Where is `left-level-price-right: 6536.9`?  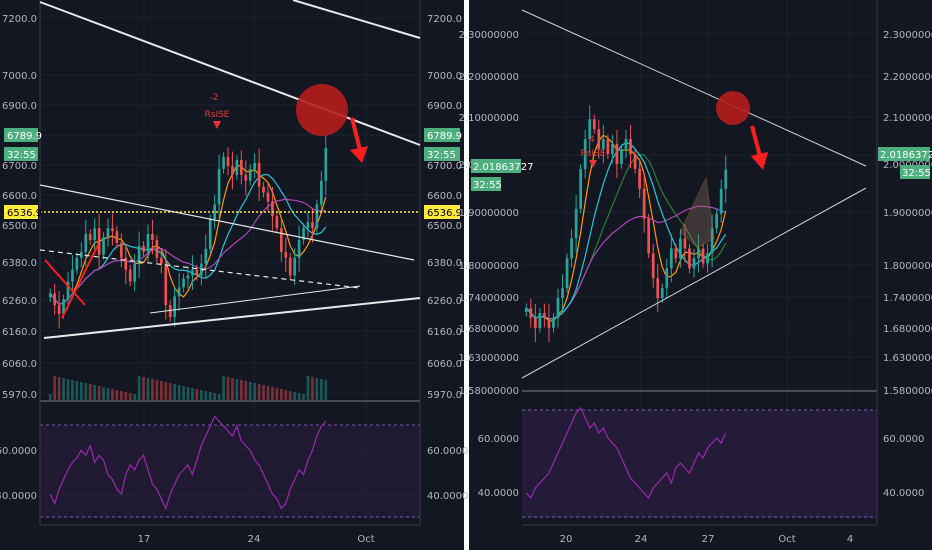 left-level-price-right: 6536.9 is located at coordinates (444, 213).